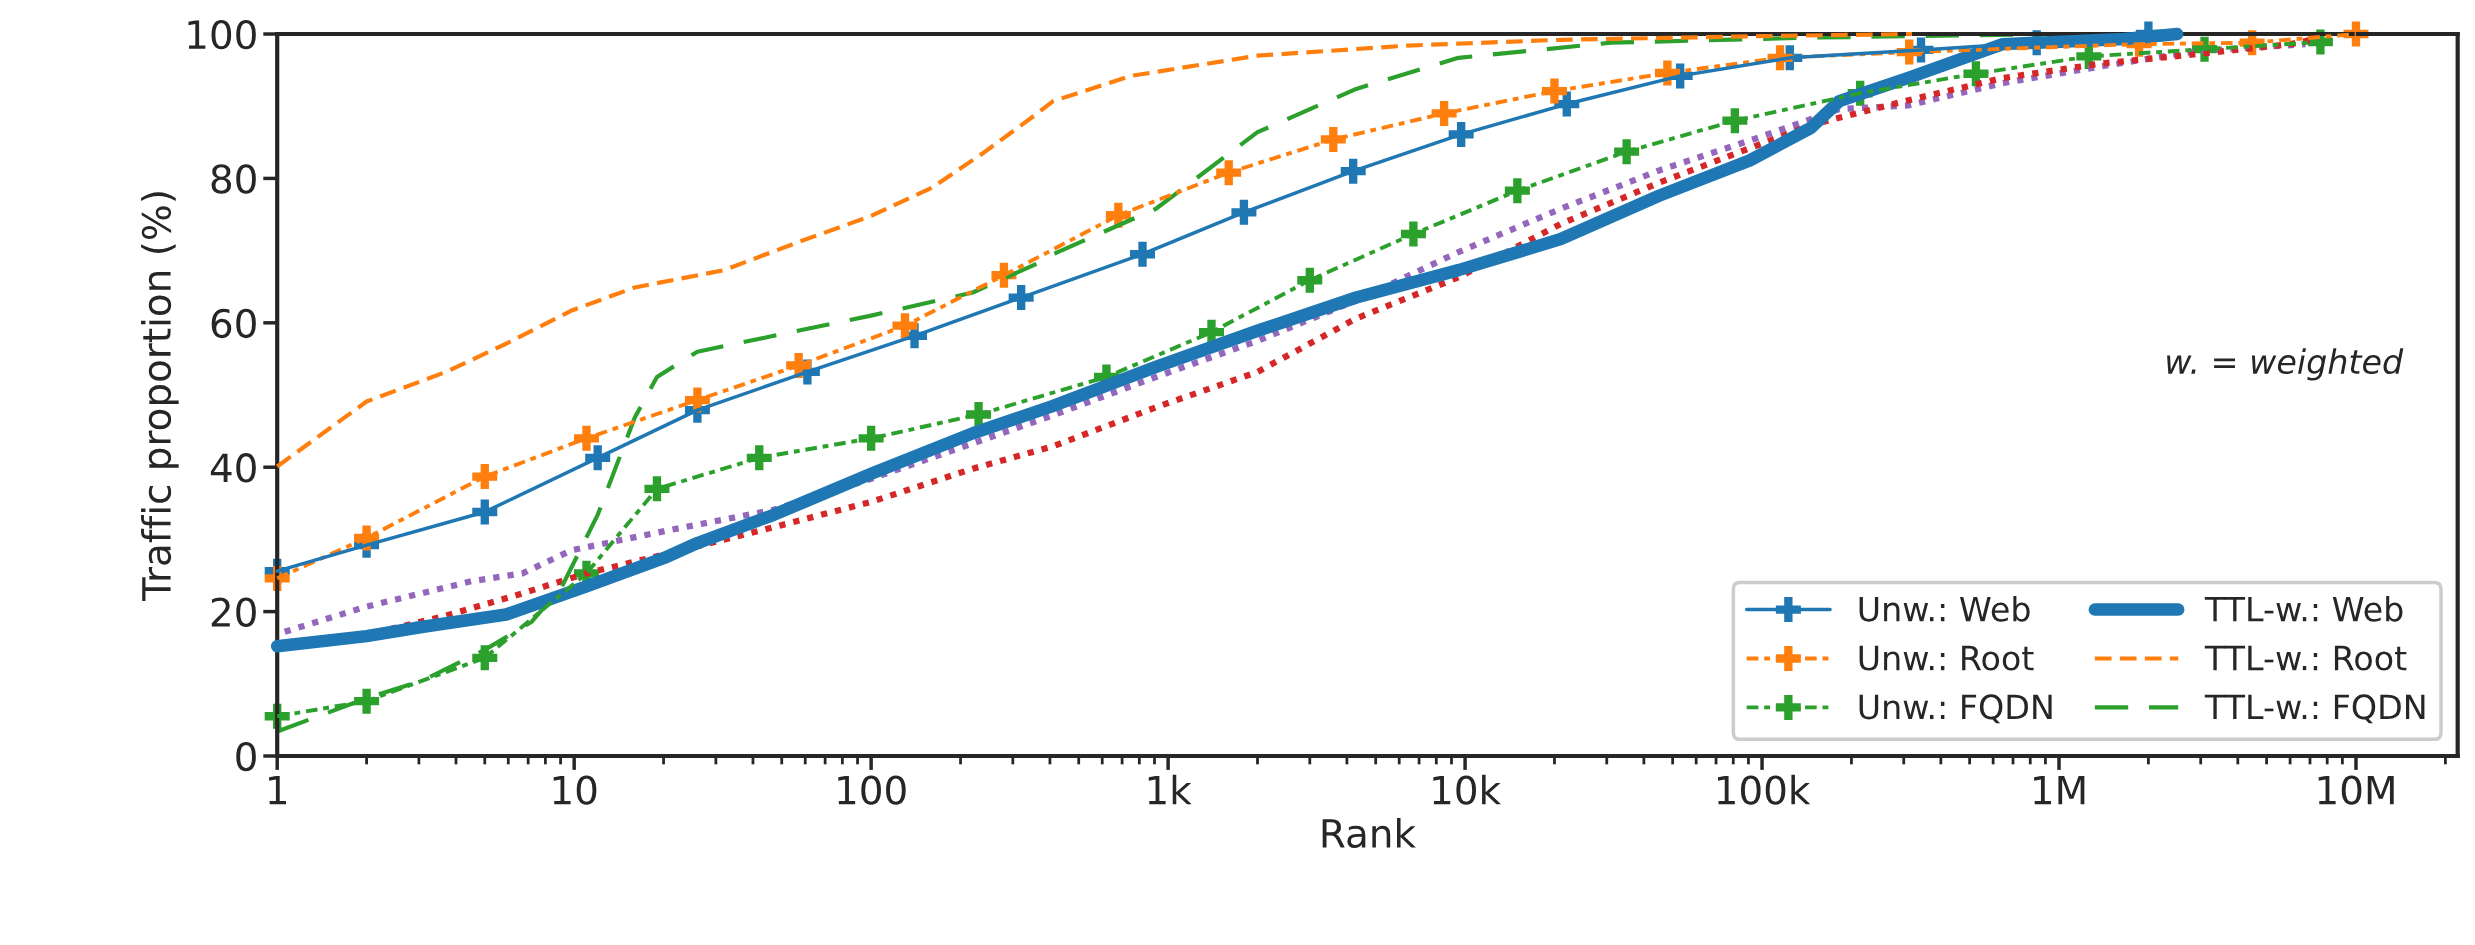 The image size is (2475, 945). I want to click on x-tick-label: 10k, so click(1467, 789).